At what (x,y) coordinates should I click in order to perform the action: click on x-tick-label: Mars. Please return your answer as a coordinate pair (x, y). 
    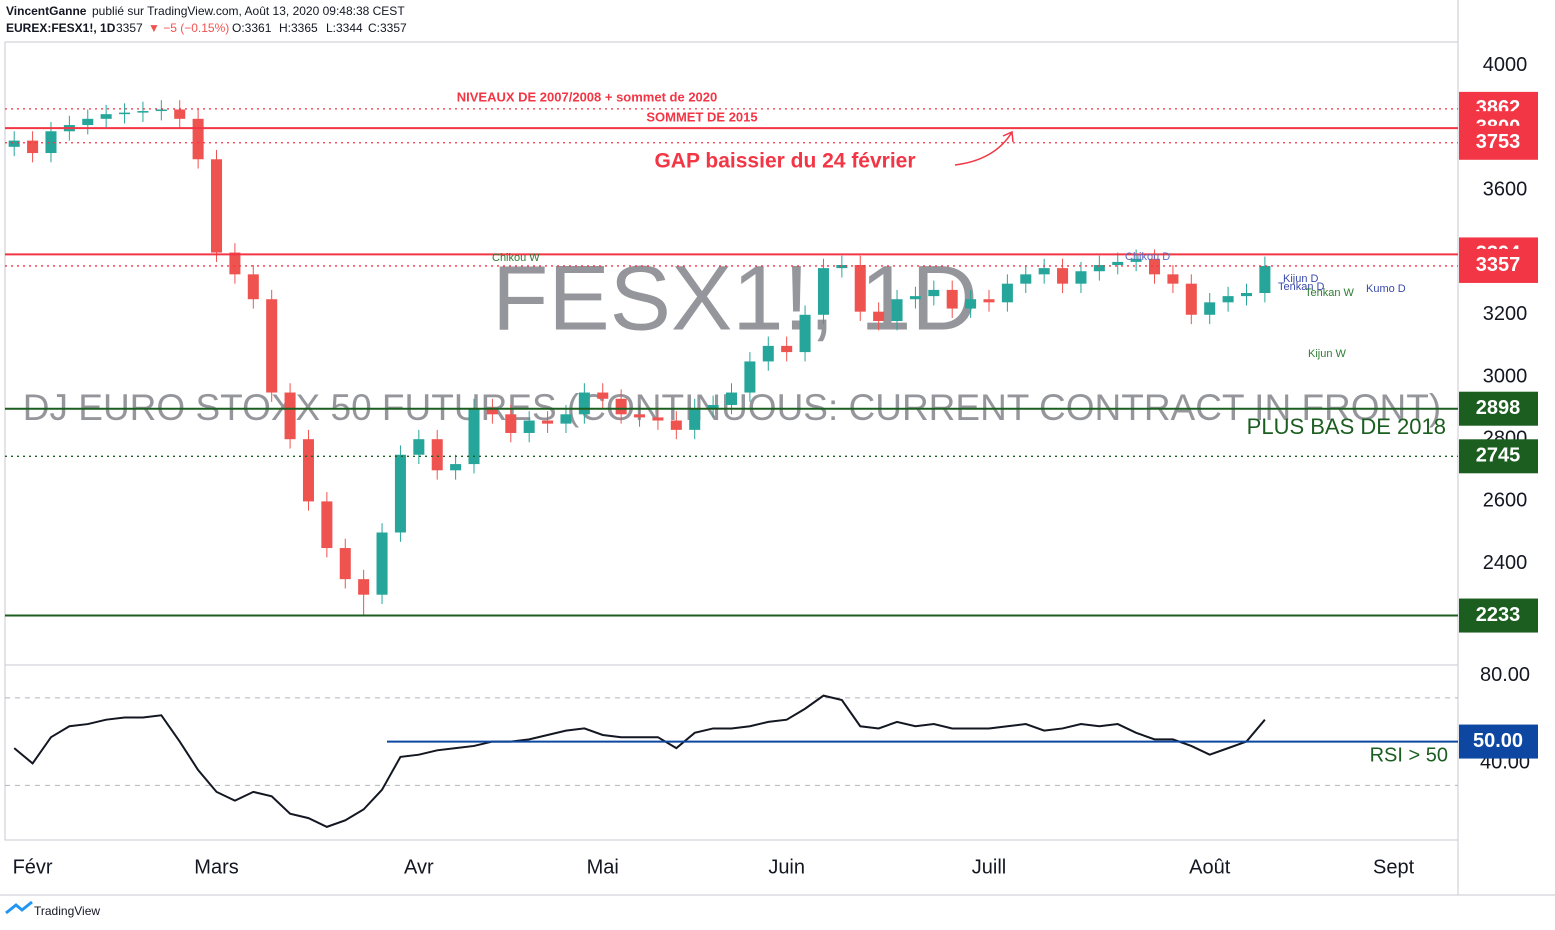
    Looking at the image, I should click on (216, 867).